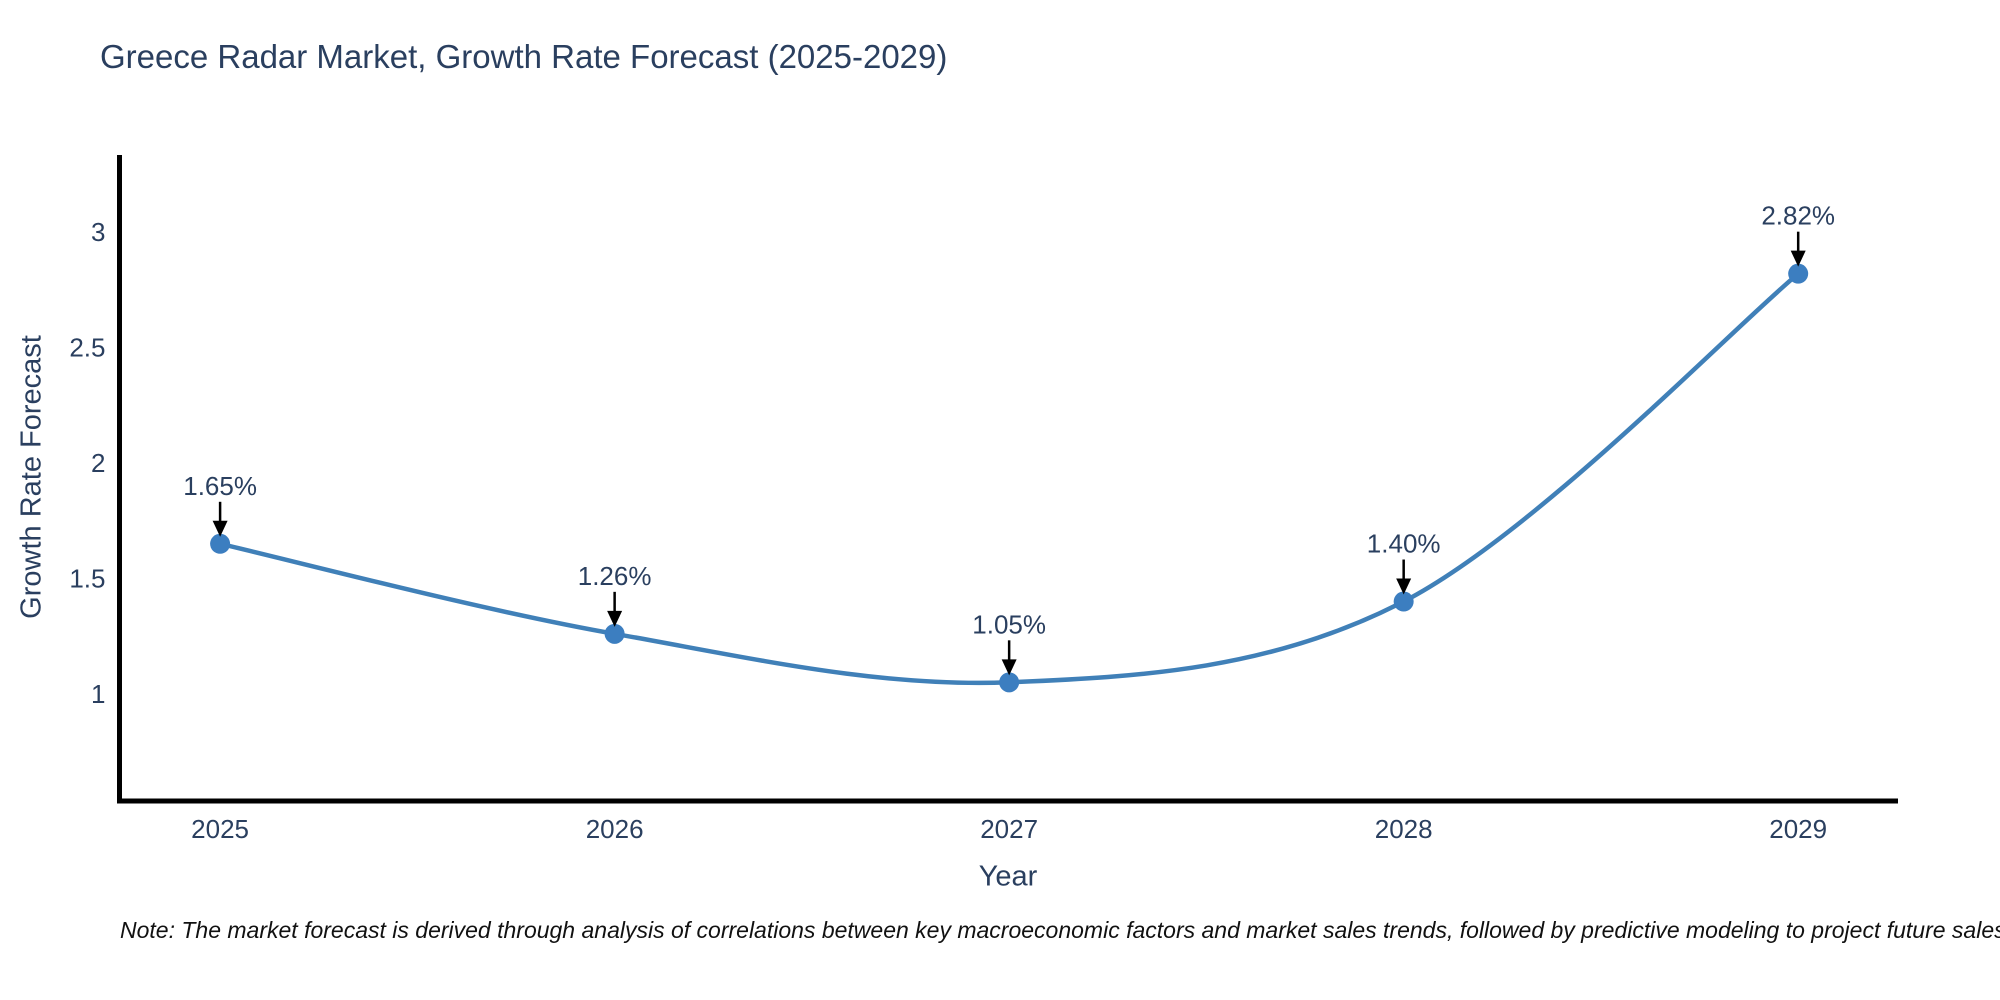  What do you see at coordinates (1008, 876) in the screenshot?
I see `x-axis-title: Year` at bounding box center [1008, 876].